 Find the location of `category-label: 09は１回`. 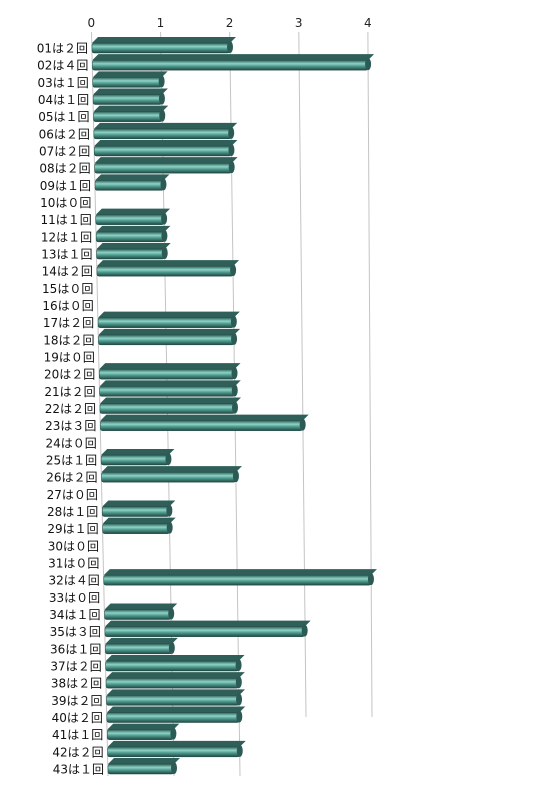

category-label: 09は１回 is located at coordinates (65, 186).